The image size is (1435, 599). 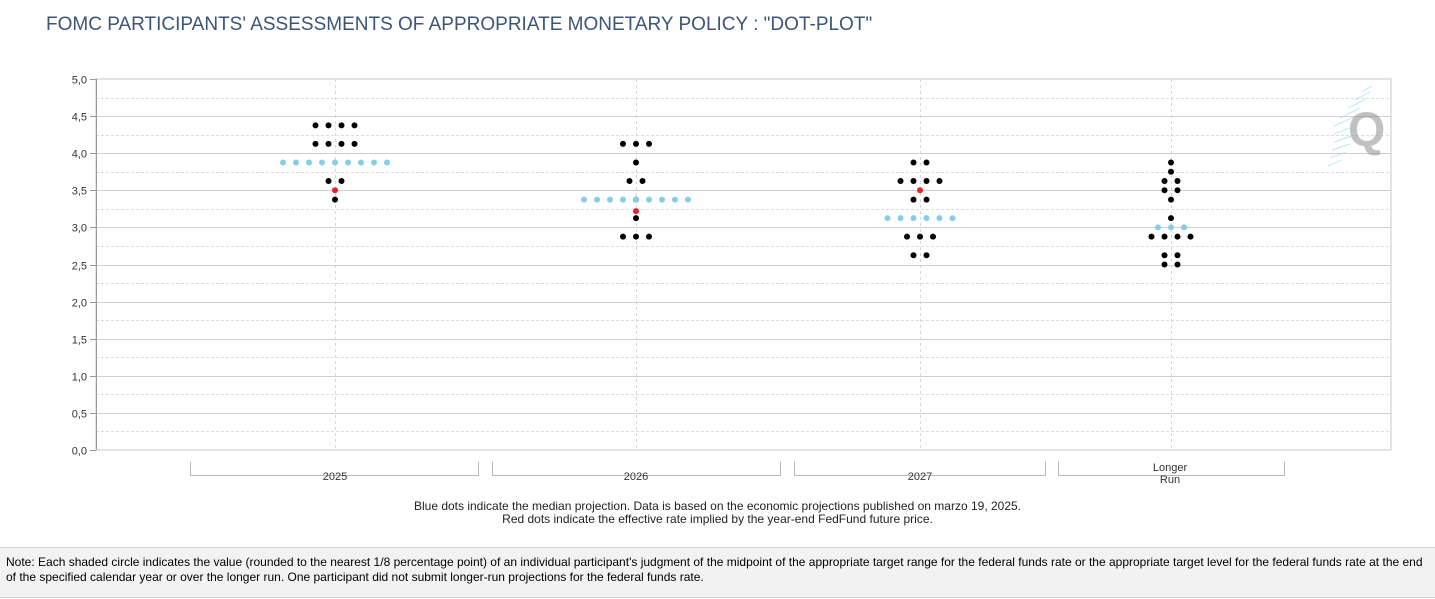 I want to click on category-label: 2025, so click(x=335, y=477).